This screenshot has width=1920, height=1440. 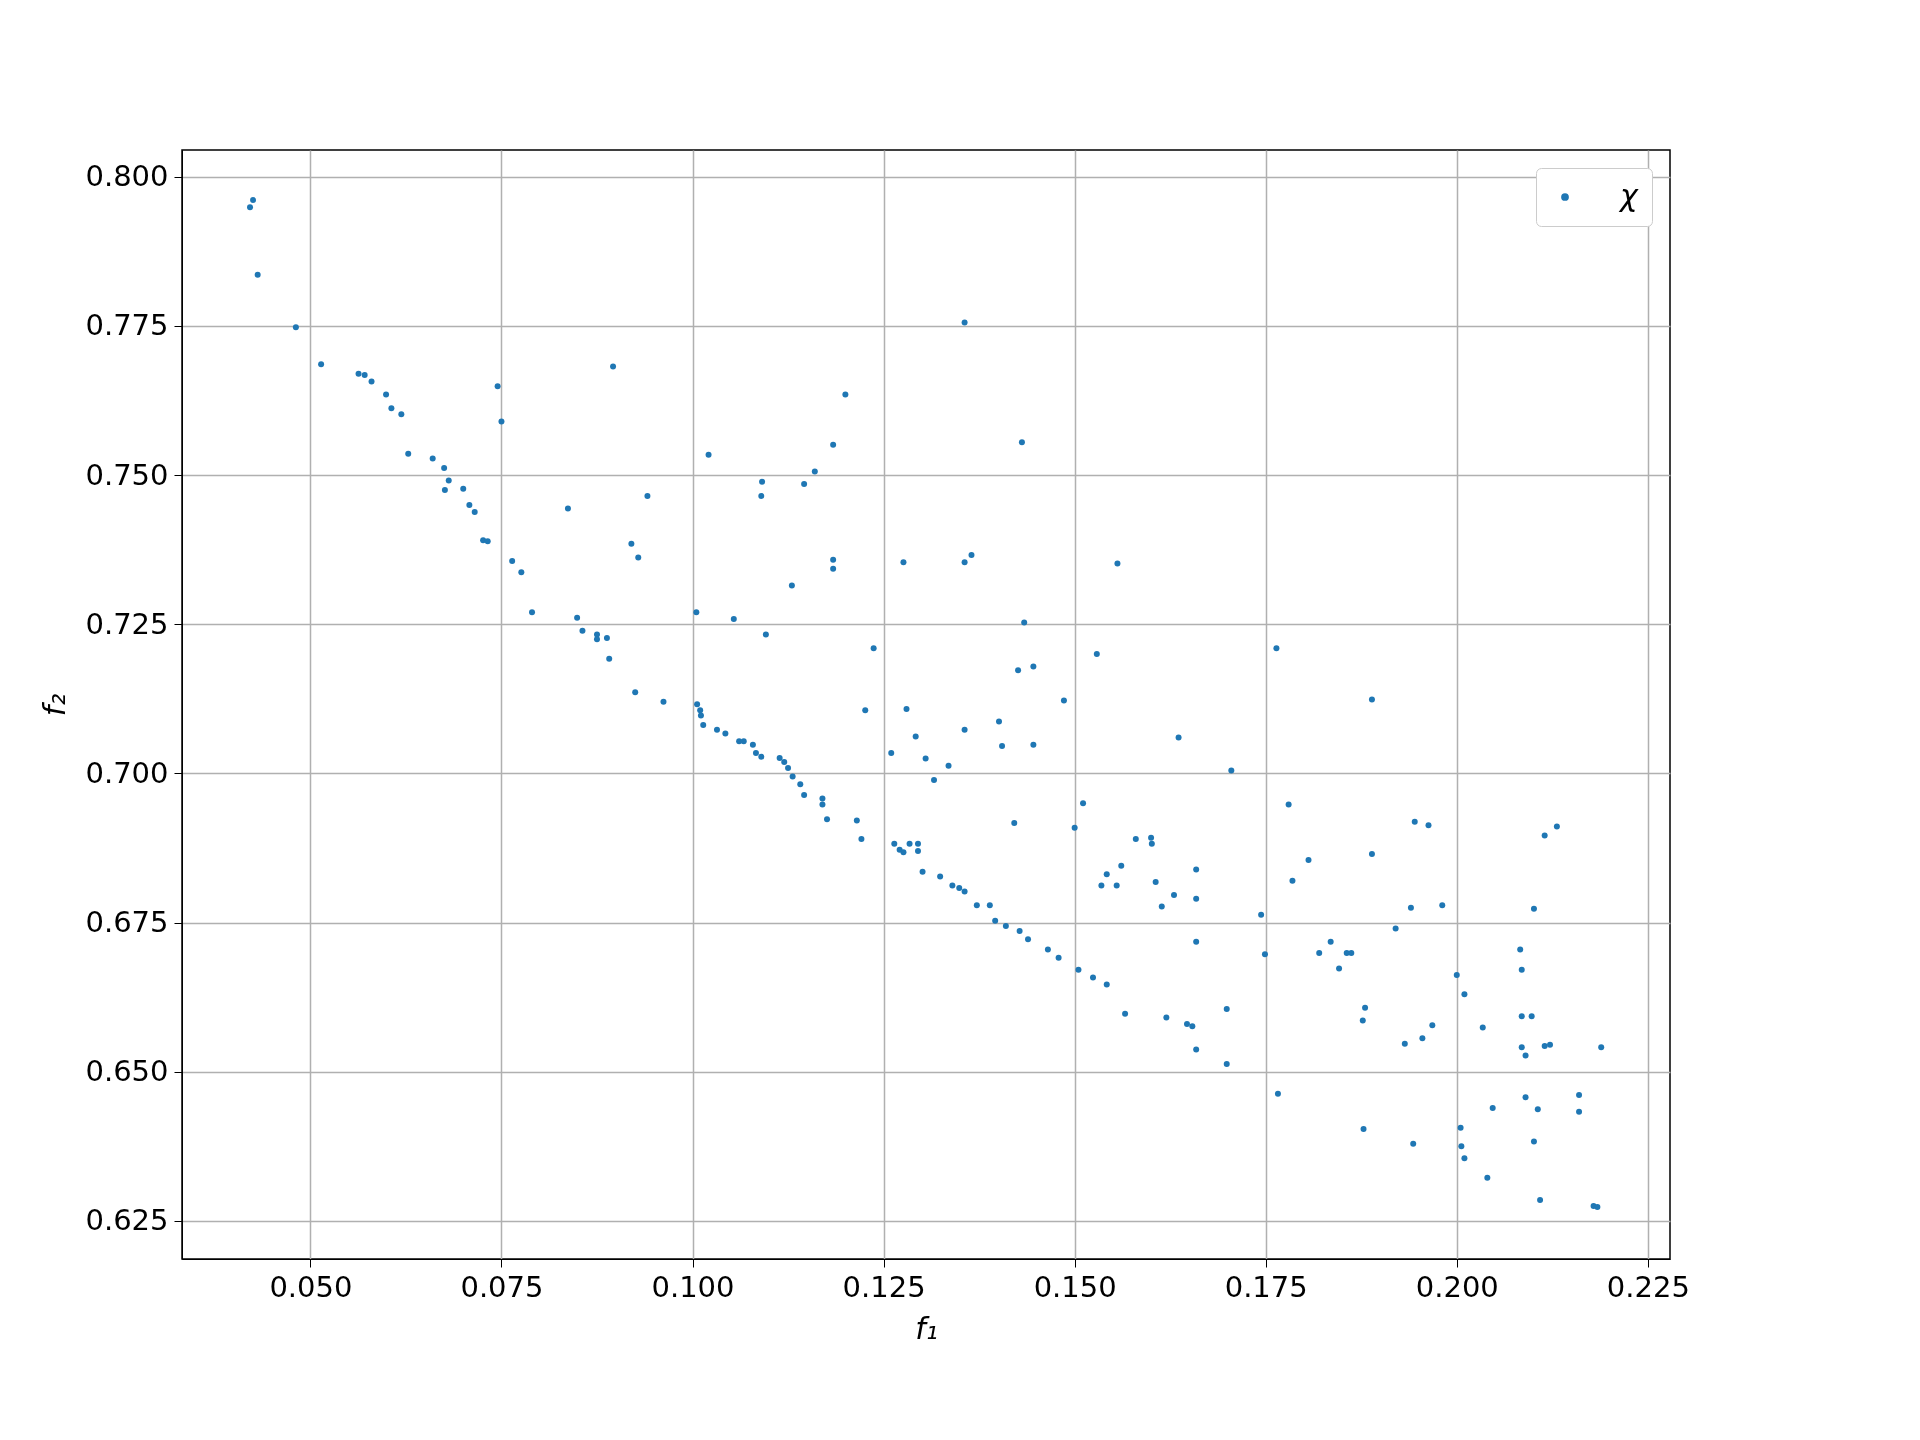 I want to click on x-tick-label: 0.150, so click(x=1075, y=1286).